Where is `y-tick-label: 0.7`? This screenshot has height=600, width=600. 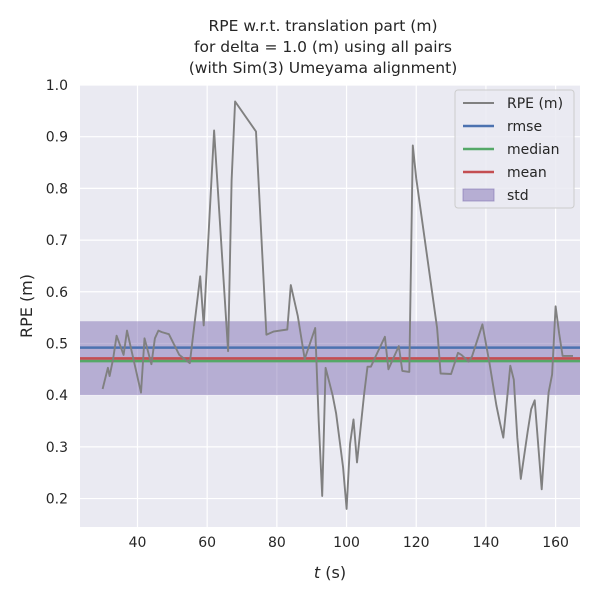
y-tick-label: 0.7 is located at coordinates (57, 241).